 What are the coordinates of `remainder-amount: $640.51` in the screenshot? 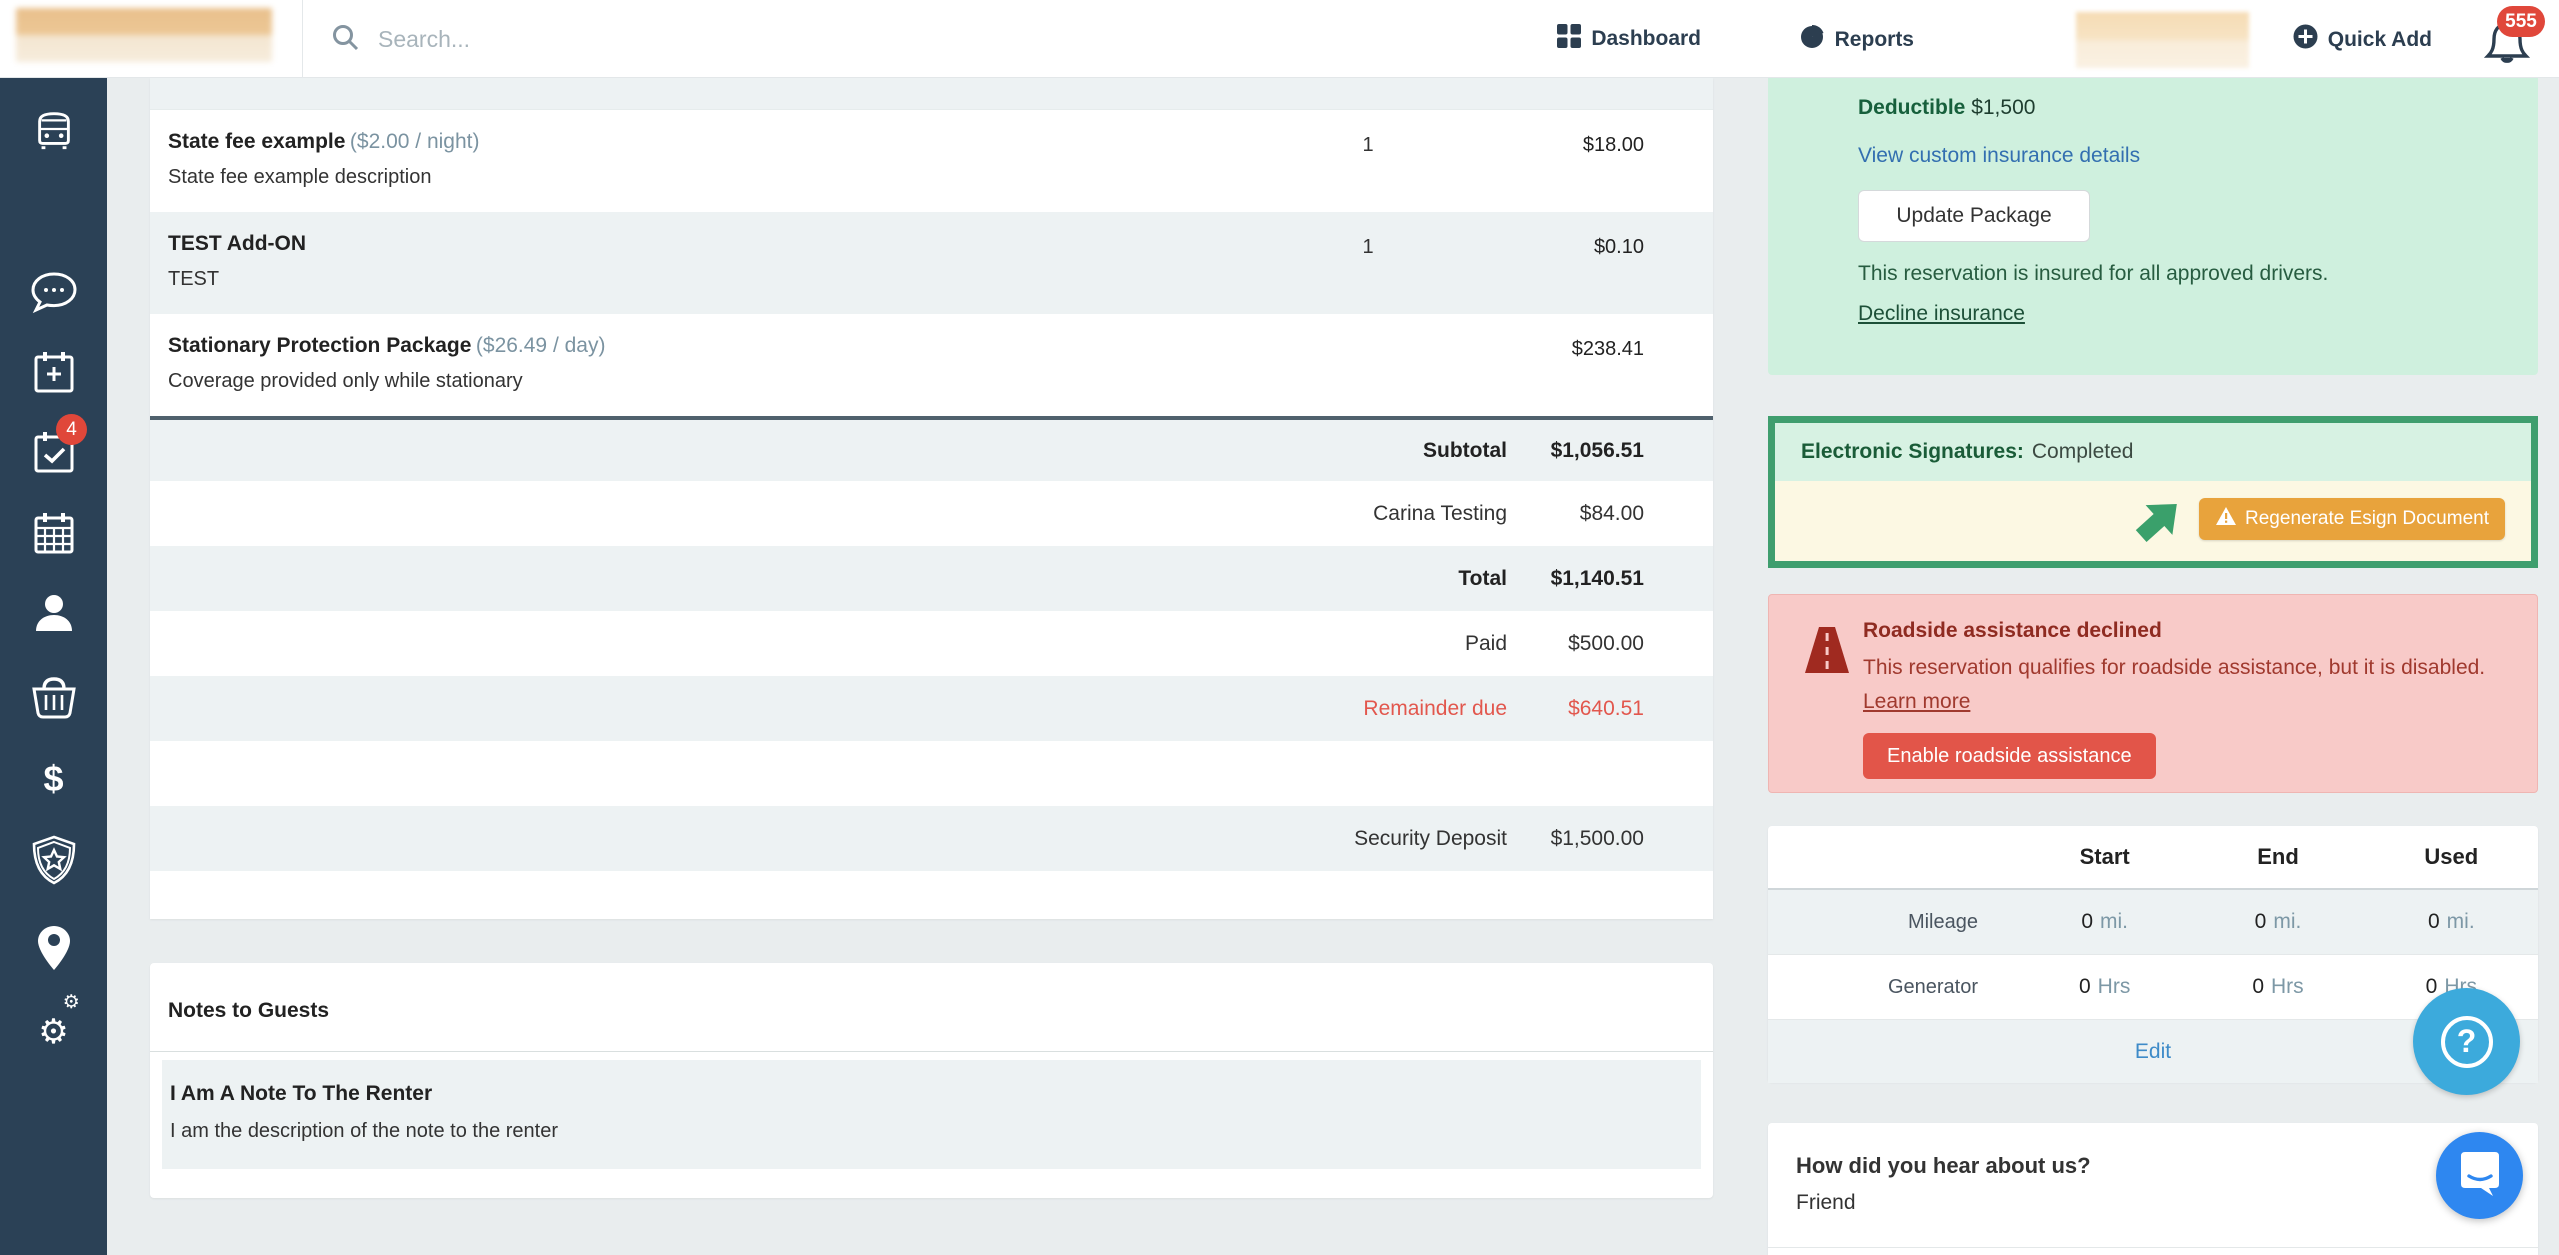 It's located at (1606, 708).